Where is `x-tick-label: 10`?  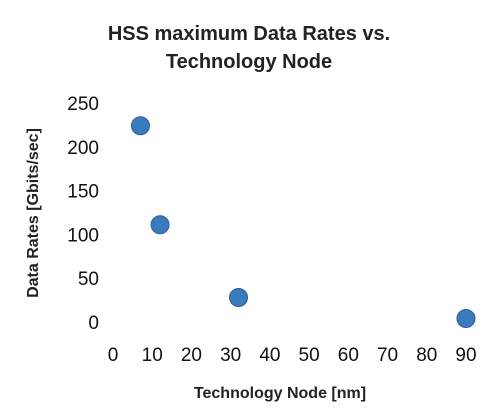 x-tick-label: 10 is located at coordinates (152, 355).